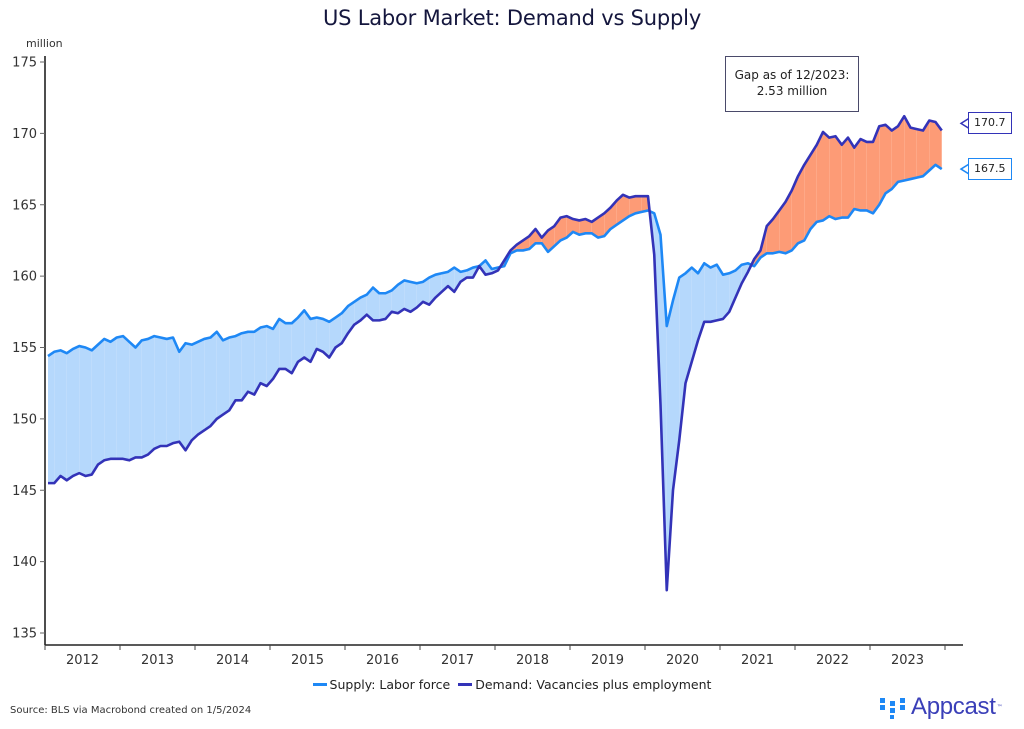 The height and width of the screenshot is (729, 1024). I want to click on appcast-logo: Appcast ™, so click(941, 707).